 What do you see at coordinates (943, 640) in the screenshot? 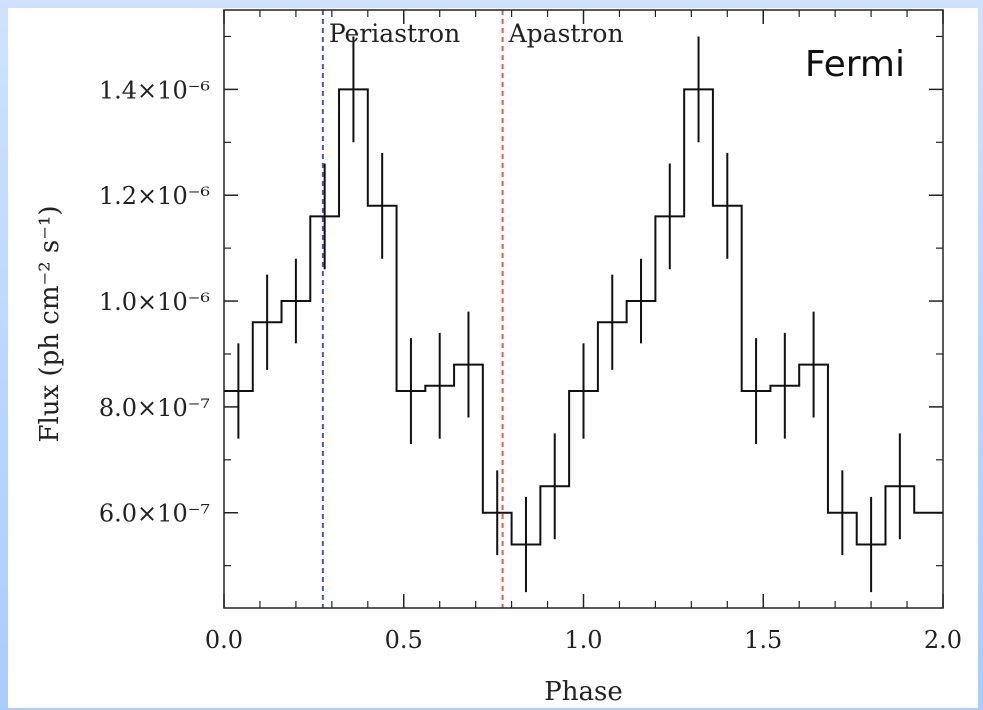
I see `x-tick-label: 2.0` at bounding box center [943, 640].